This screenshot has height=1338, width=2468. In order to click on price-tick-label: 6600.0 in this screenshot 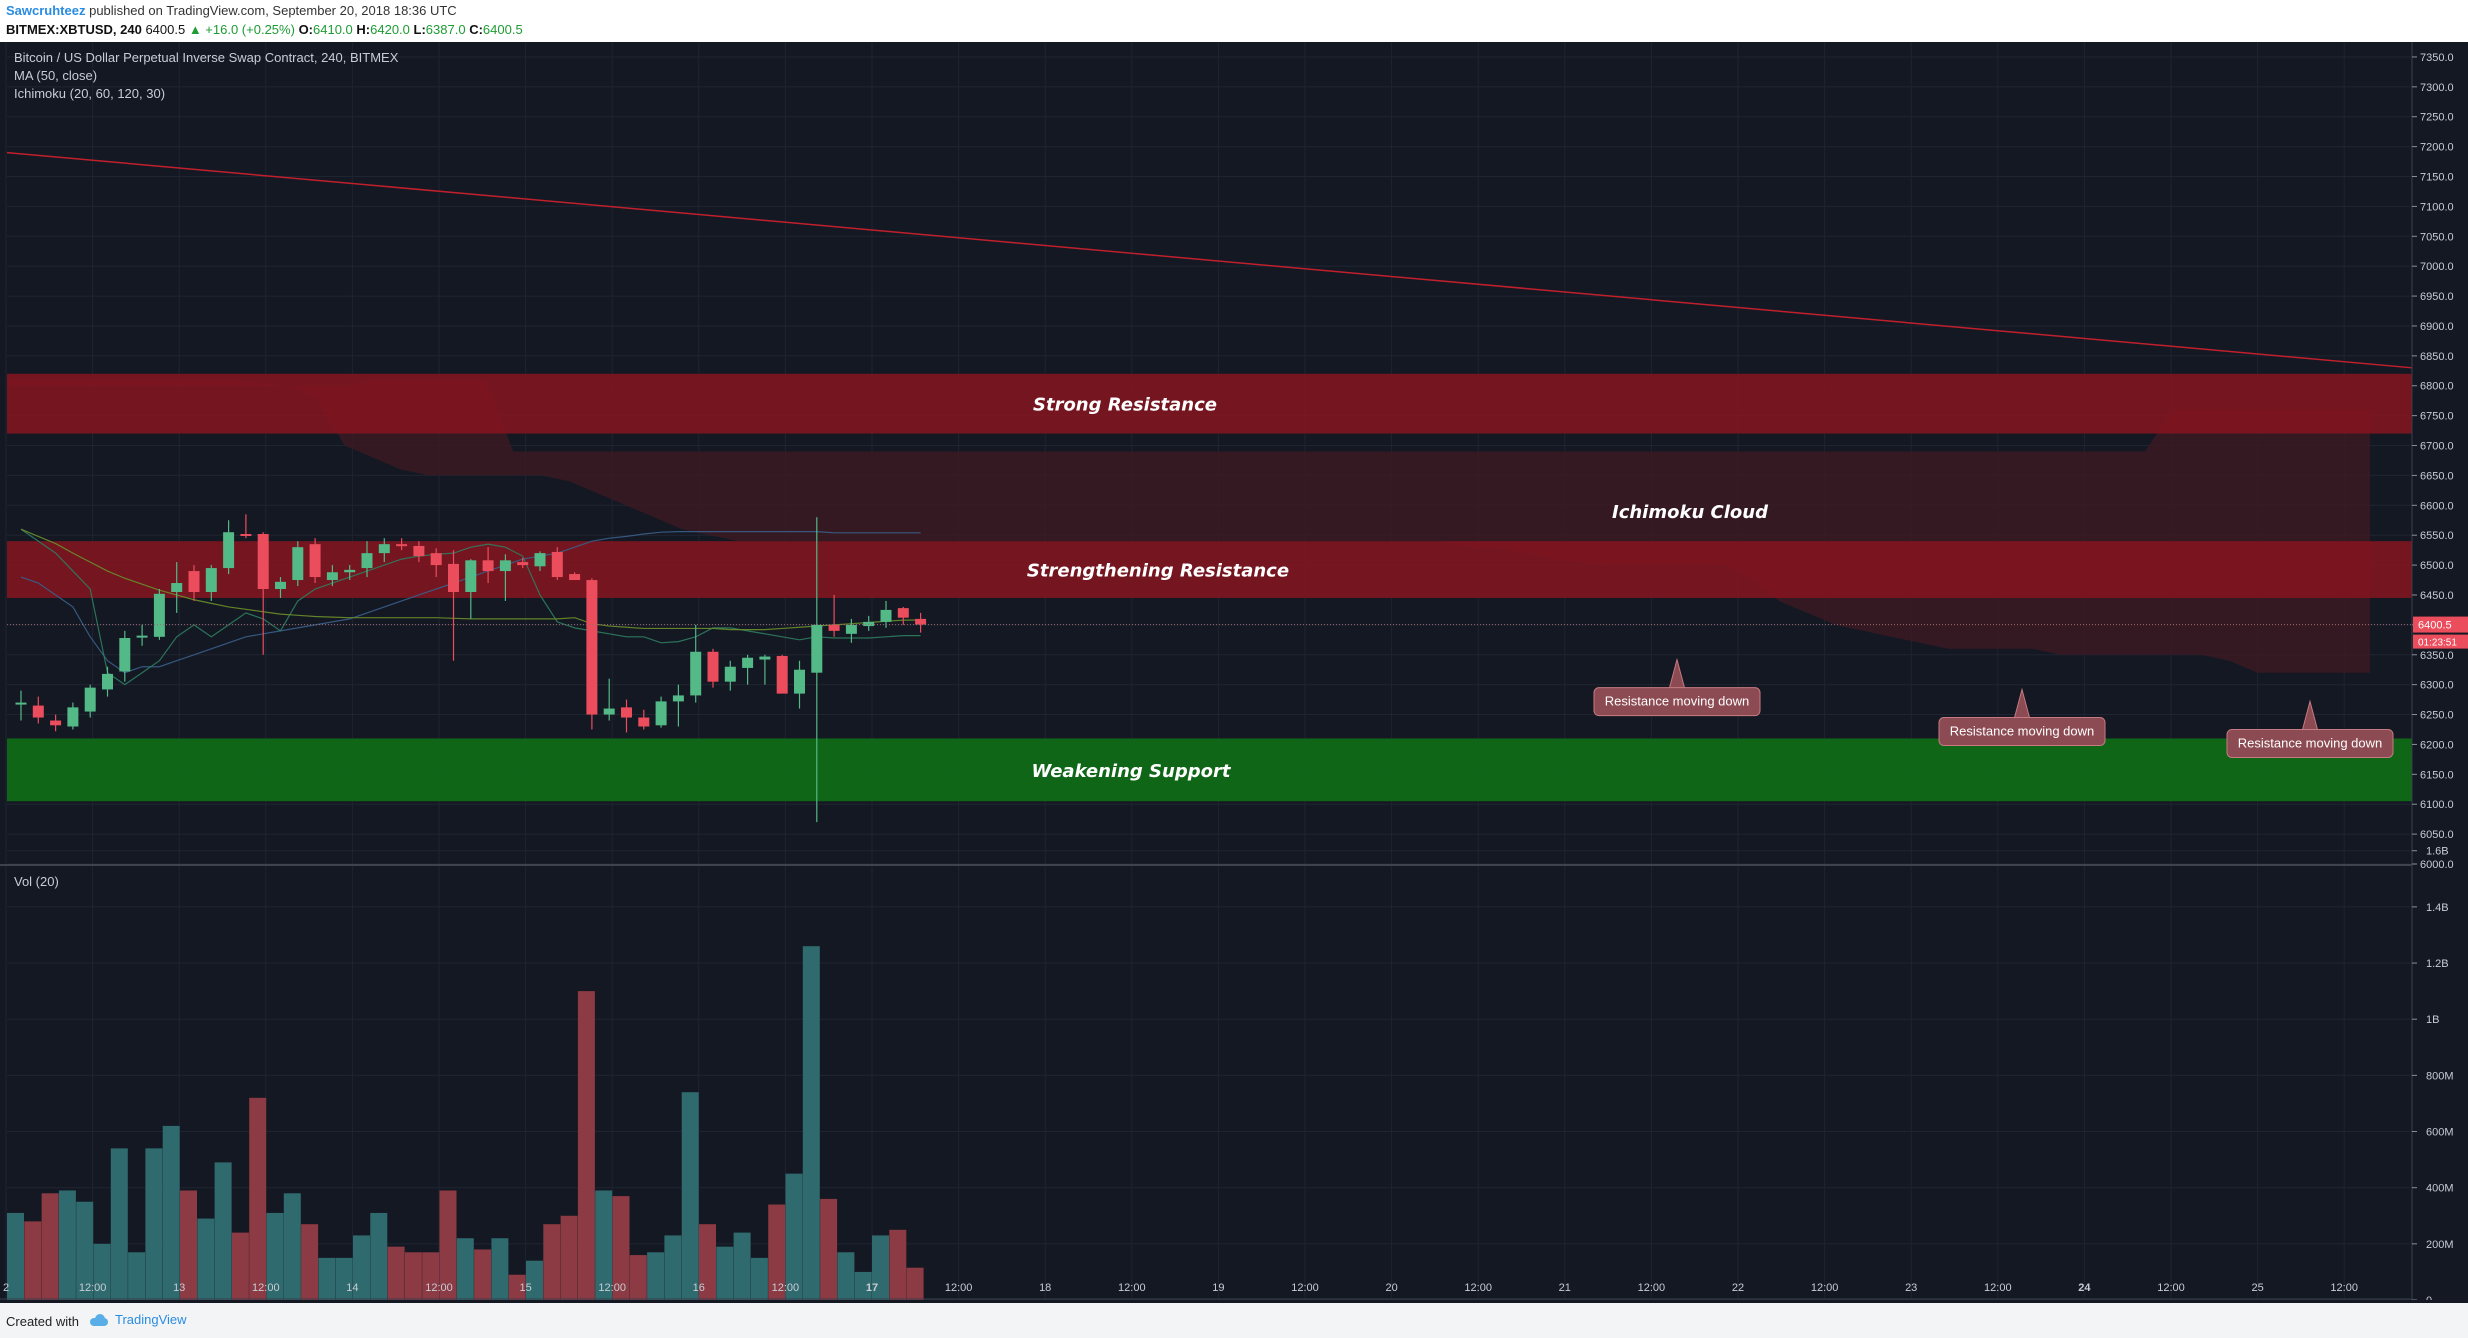, I will do `click(2437, 506)`.